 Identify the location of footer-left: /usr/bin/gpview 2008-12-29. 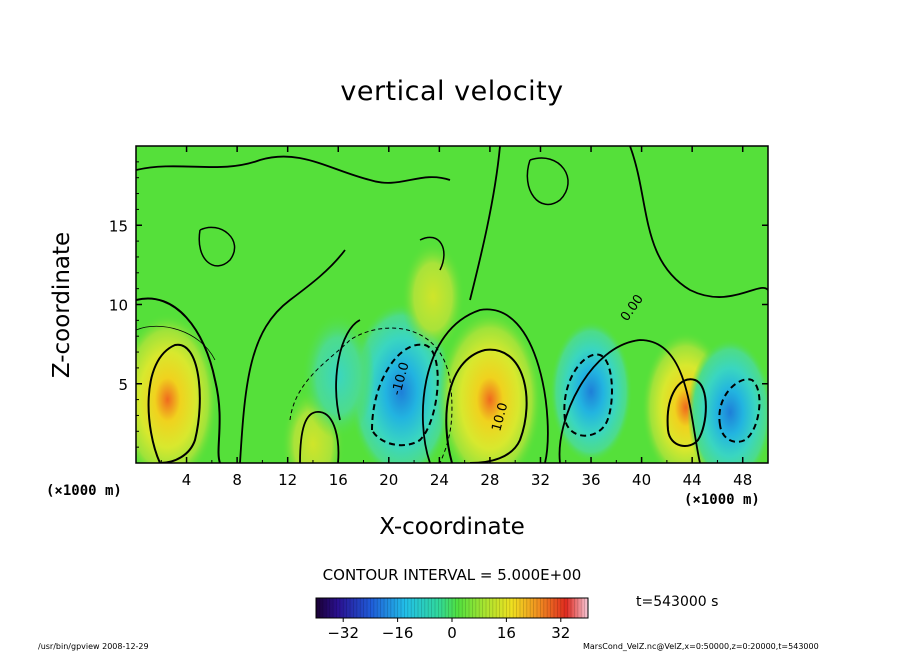
(93, 646).